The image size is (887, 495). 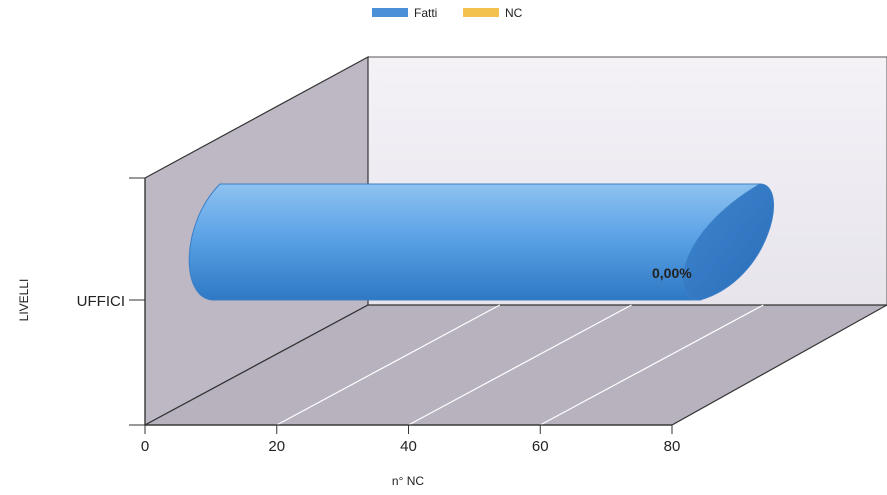 I want to click on legend-label-nc: NC, so click(x=514, y=13).